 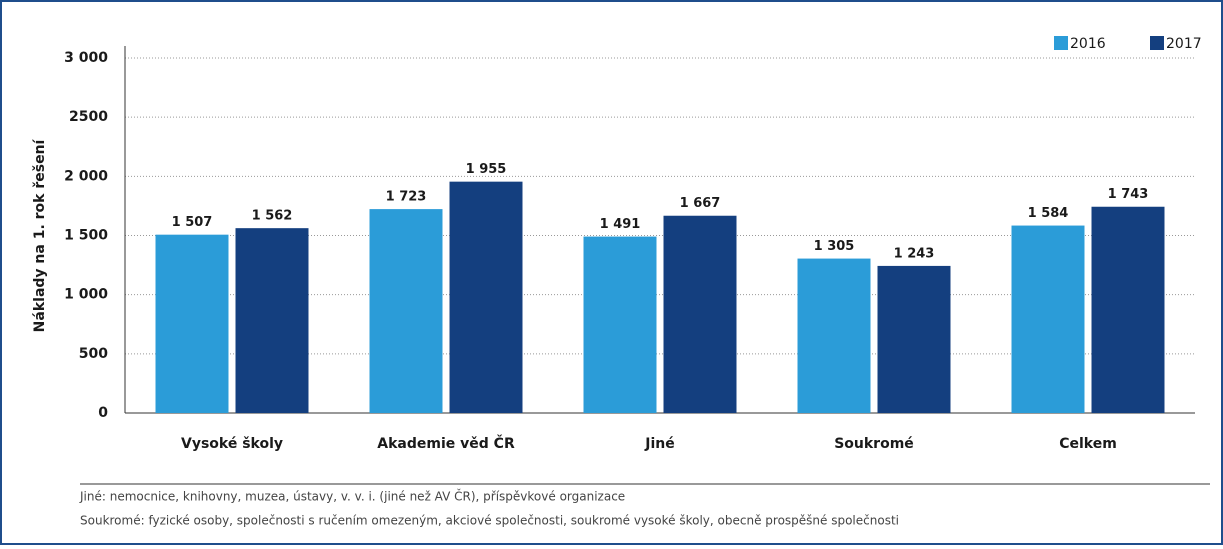 What do you see at coordinates (86, 58) in the screenshot?
I see `y-tick-label: 3 000` at bounding box center [86, 58].